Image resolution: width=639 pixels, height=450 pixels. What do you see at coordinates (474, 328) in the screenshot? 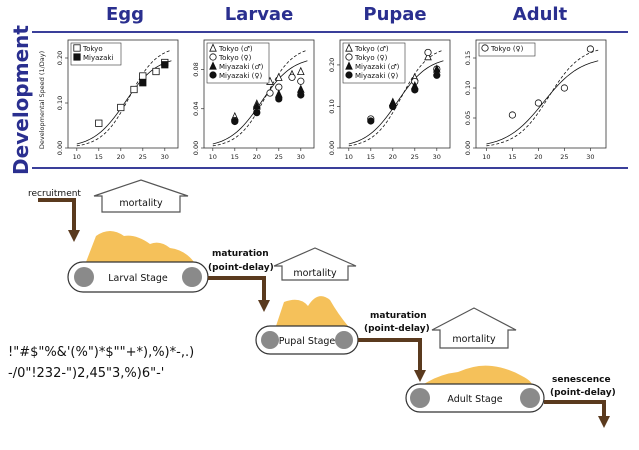
I see `adult-mortality-house` at bounding box center [474, 328].